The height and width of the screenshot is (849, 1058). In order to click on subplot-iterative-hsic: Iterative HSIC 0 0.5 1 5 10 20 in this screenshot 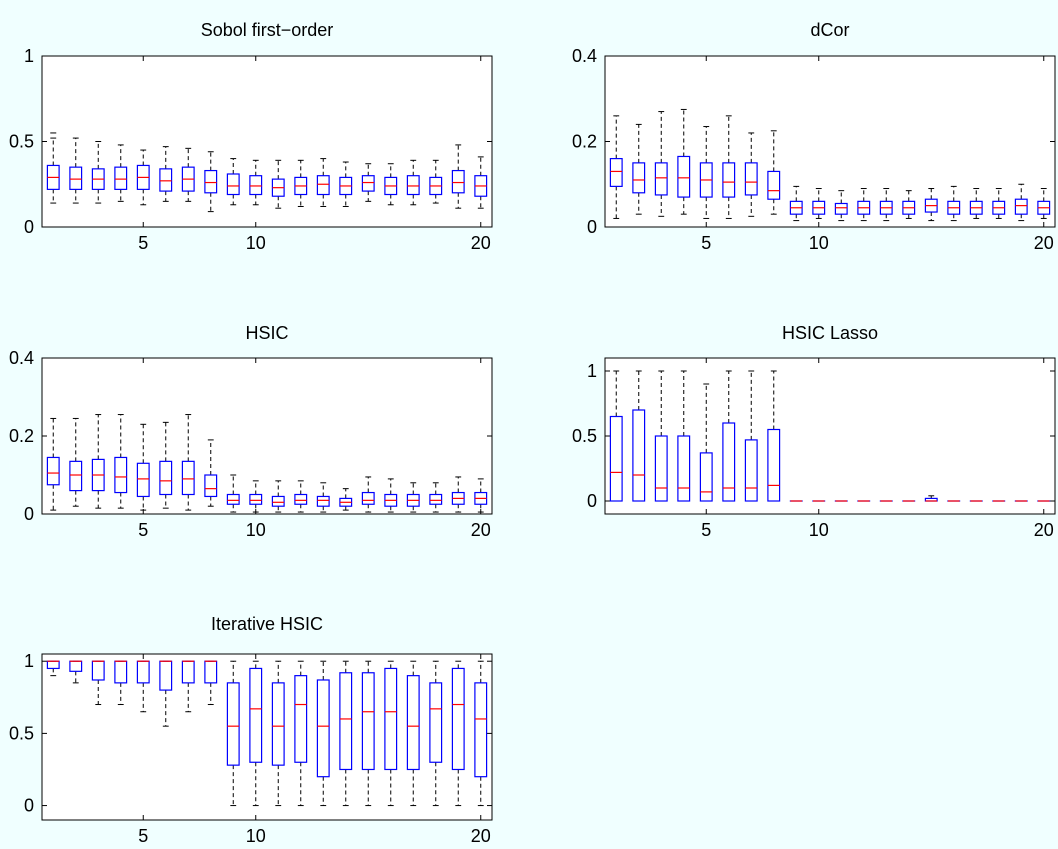, I will do `click(251, 730)`.